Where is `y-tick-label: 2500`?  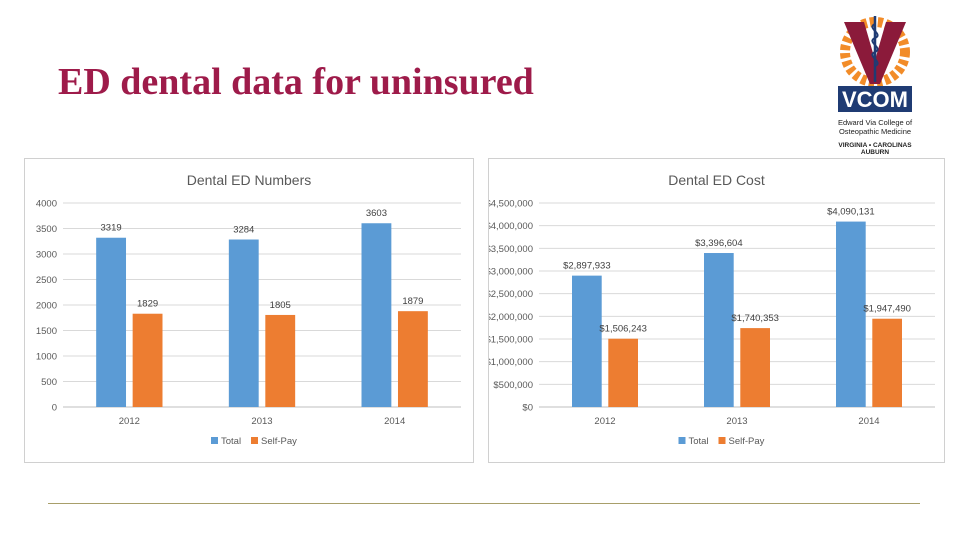 y-tick-label: 2500 is located at coordinates (46, 280).